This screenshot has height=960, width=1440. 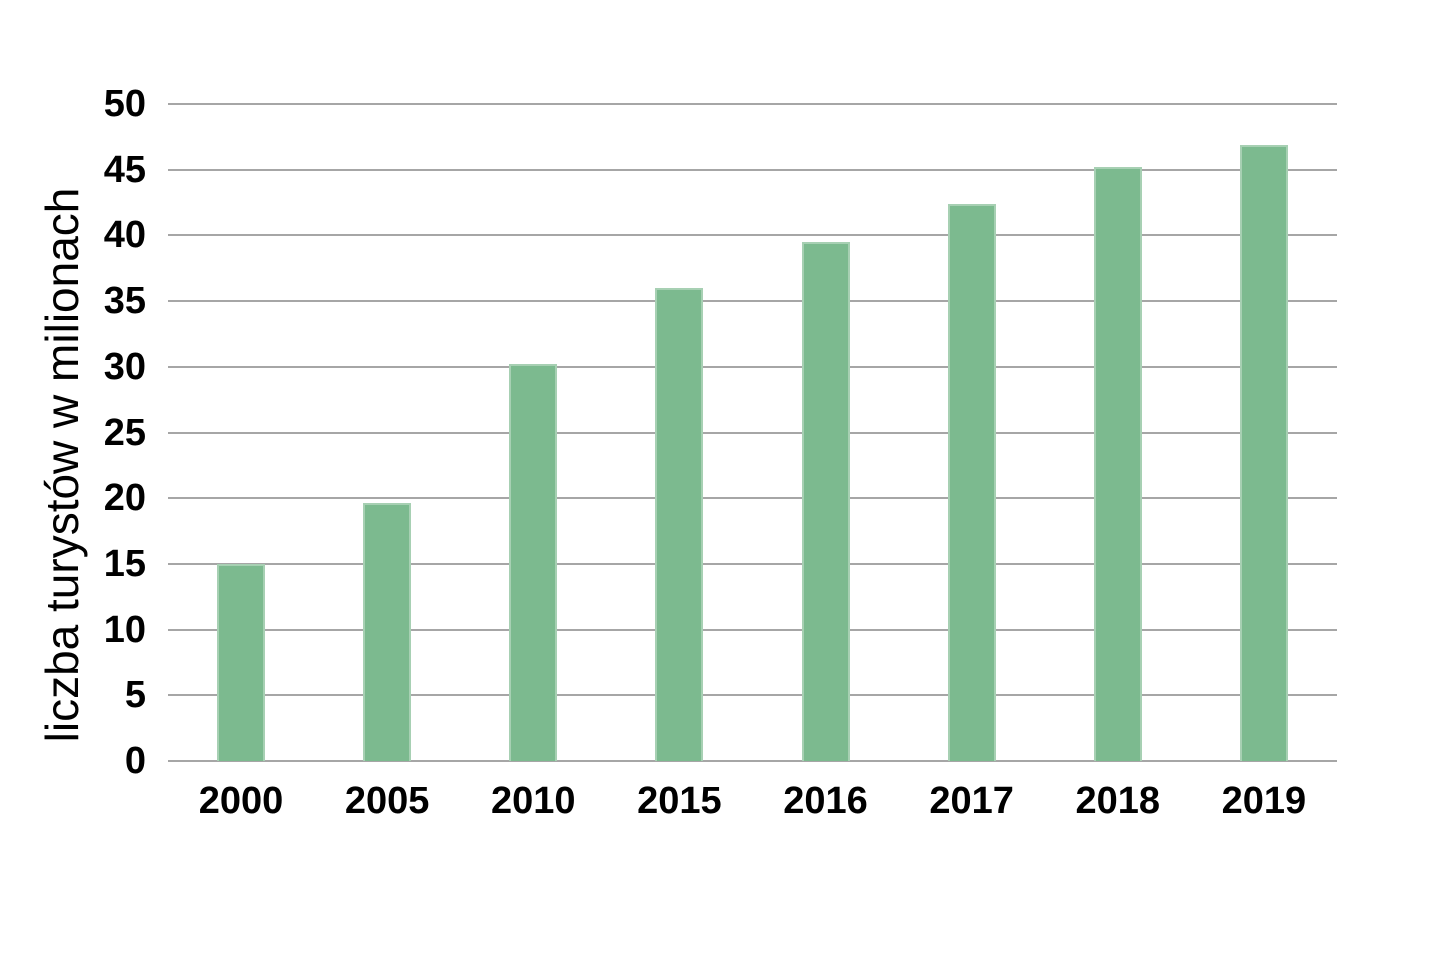 What do you see at coordinates (1263, 452) in the screenshot?
I see `bar-2019` at bounding box center [1263, 452].